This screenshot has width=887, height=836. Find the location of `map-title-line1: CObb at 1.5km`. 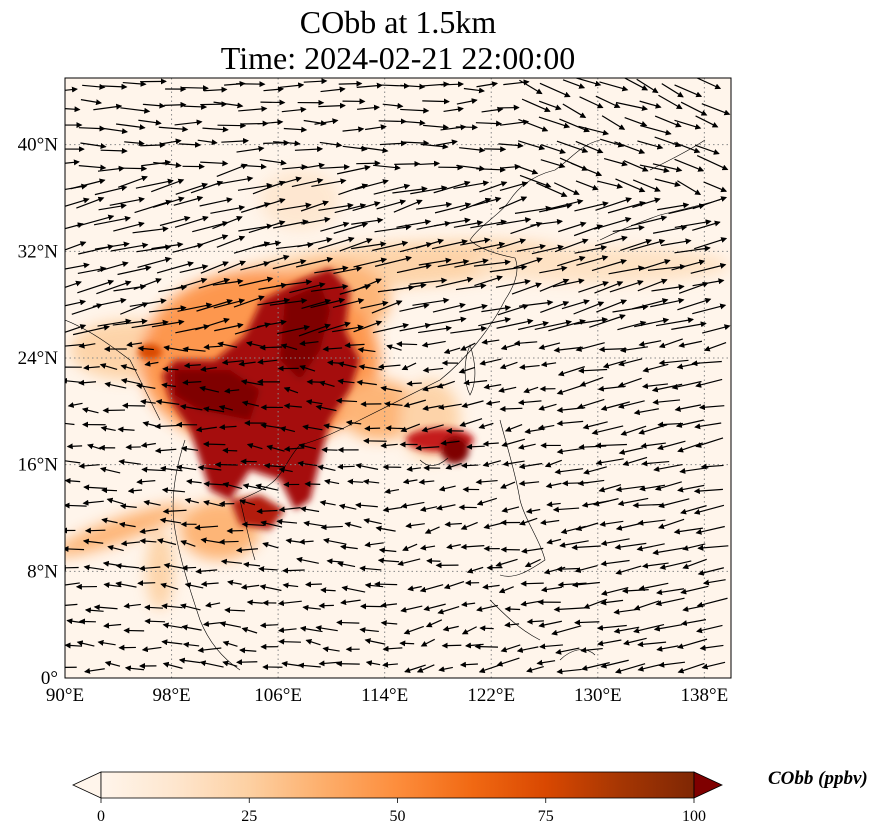

map-title-line1: CObb at 1.5km is located at coordinates (398, 22).